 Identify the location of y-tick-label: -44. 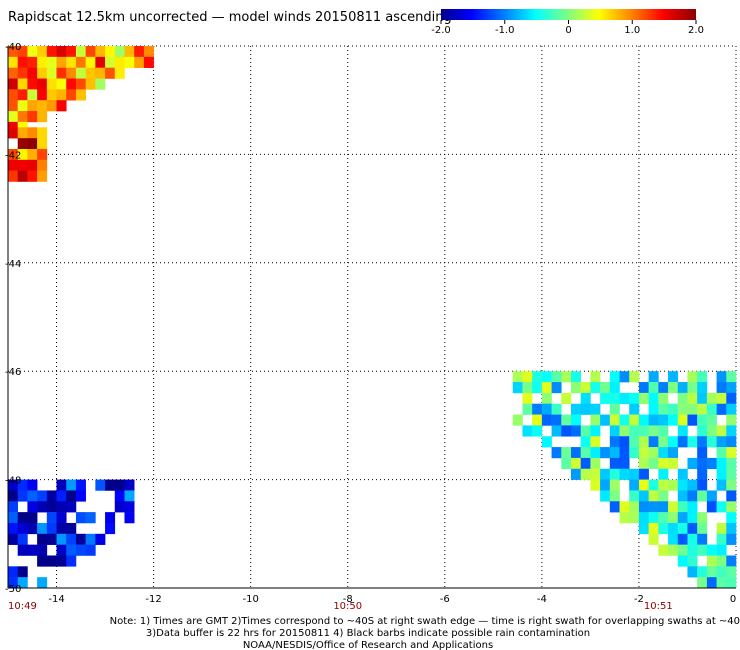
(13, 264).